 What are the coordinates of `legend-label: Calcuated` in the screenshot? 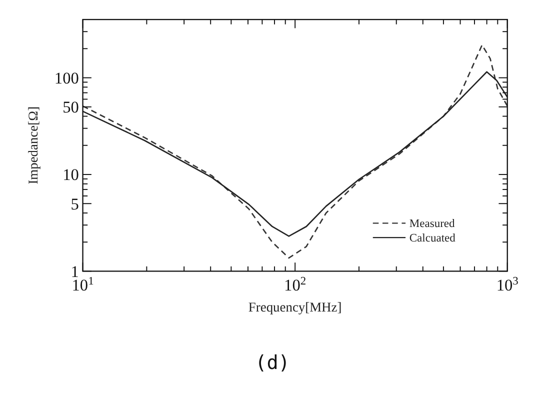 It's located at (432, 238).